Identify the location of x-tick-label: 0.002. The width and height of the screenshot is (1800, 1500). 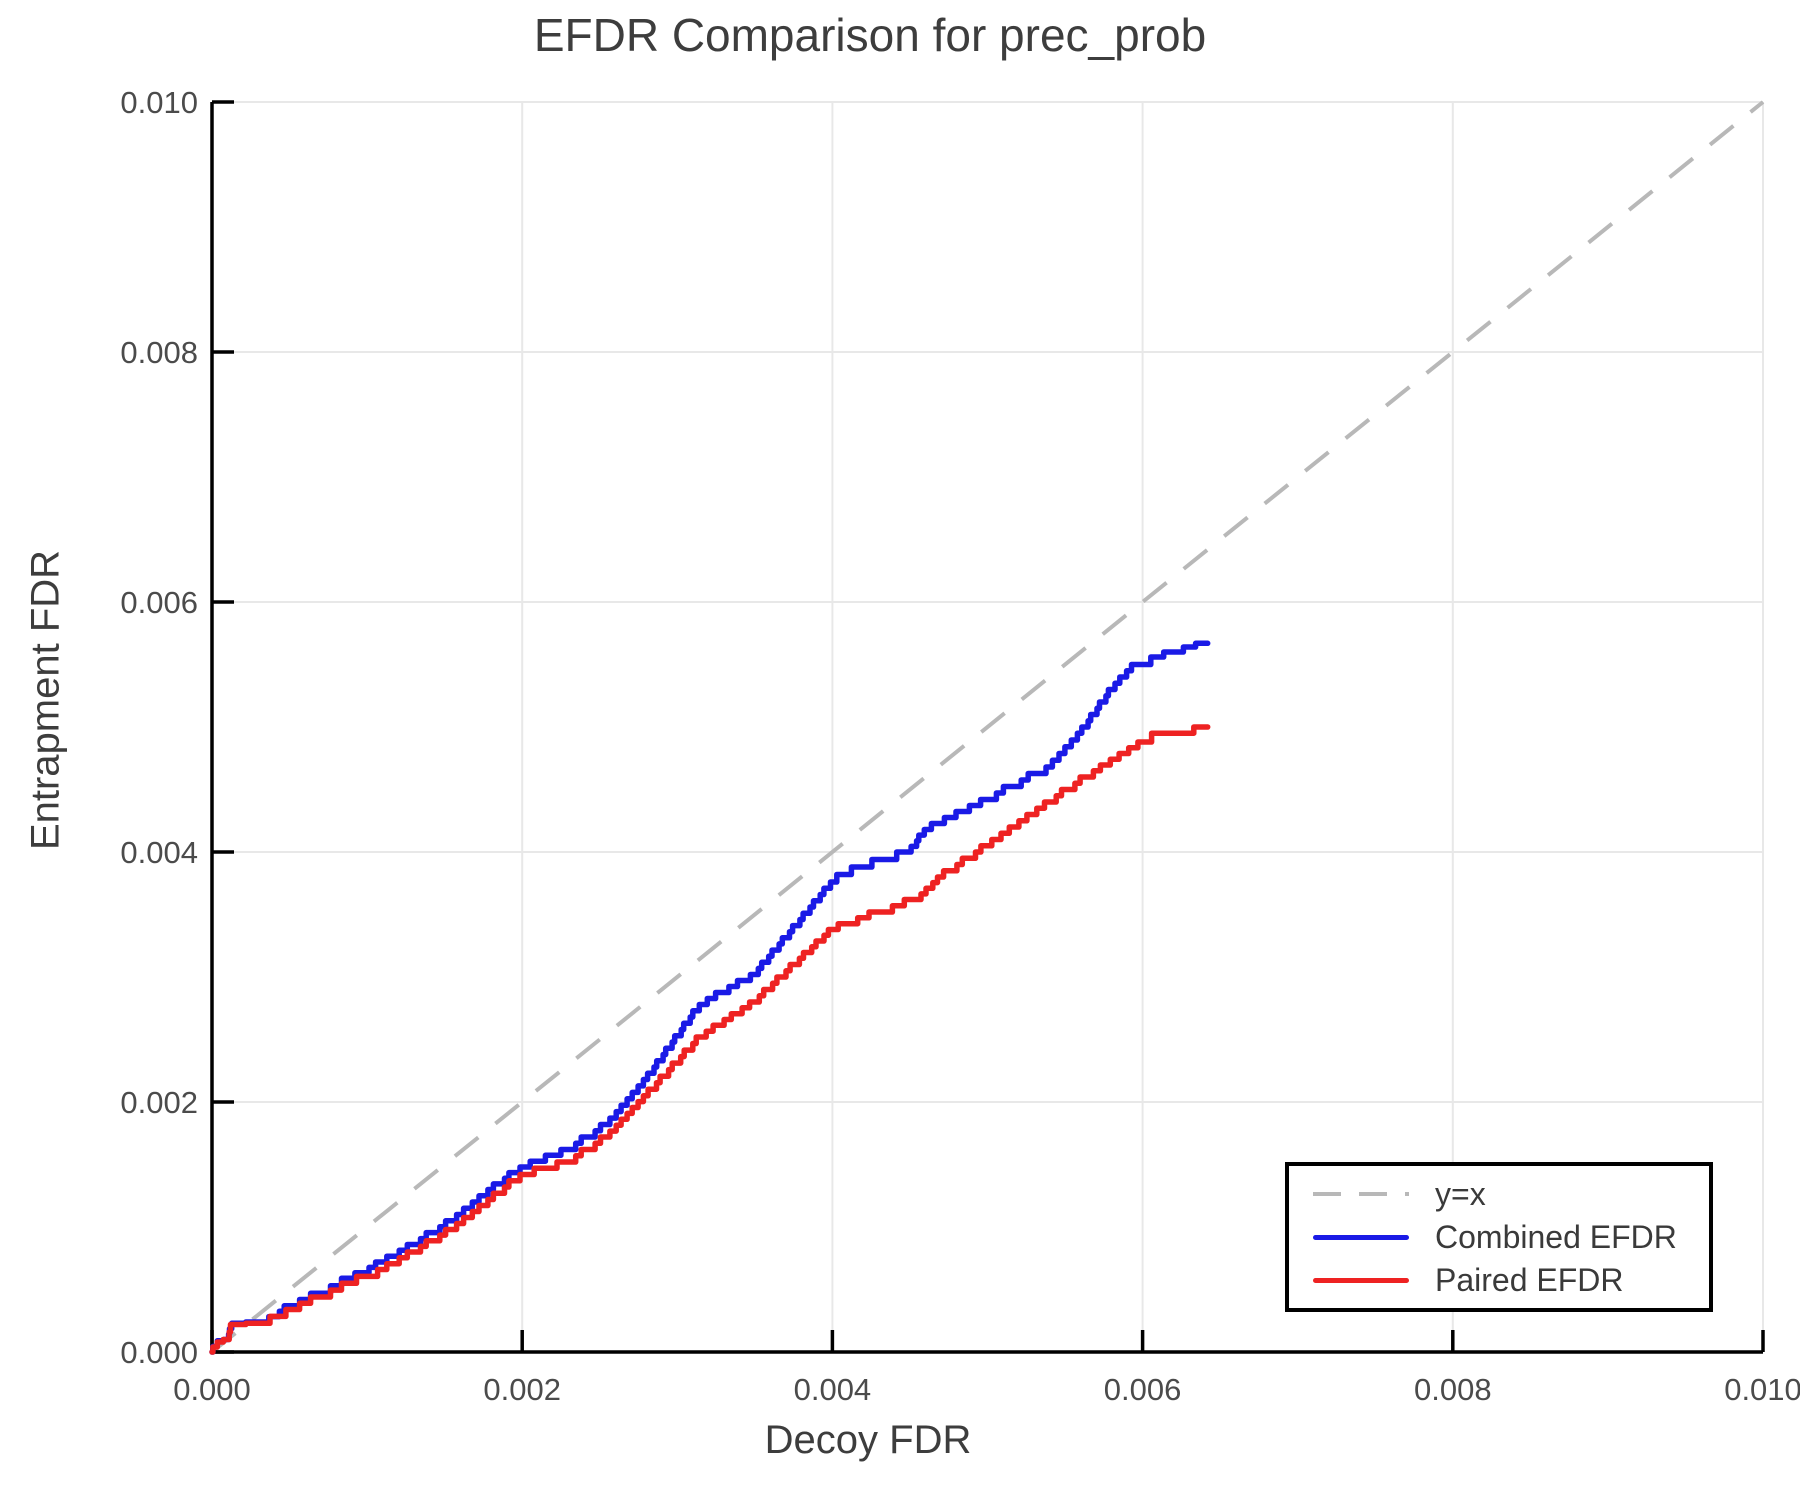
(522, 1389).